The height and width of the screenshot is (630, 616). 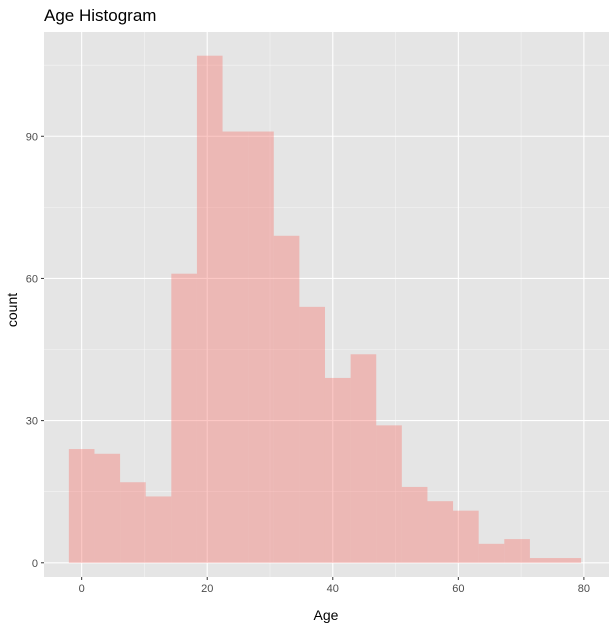 What do you see at coordinates (82, 589) in the screenshot?
I see `x-tick-label: 0` at bounding box center [82, 589].